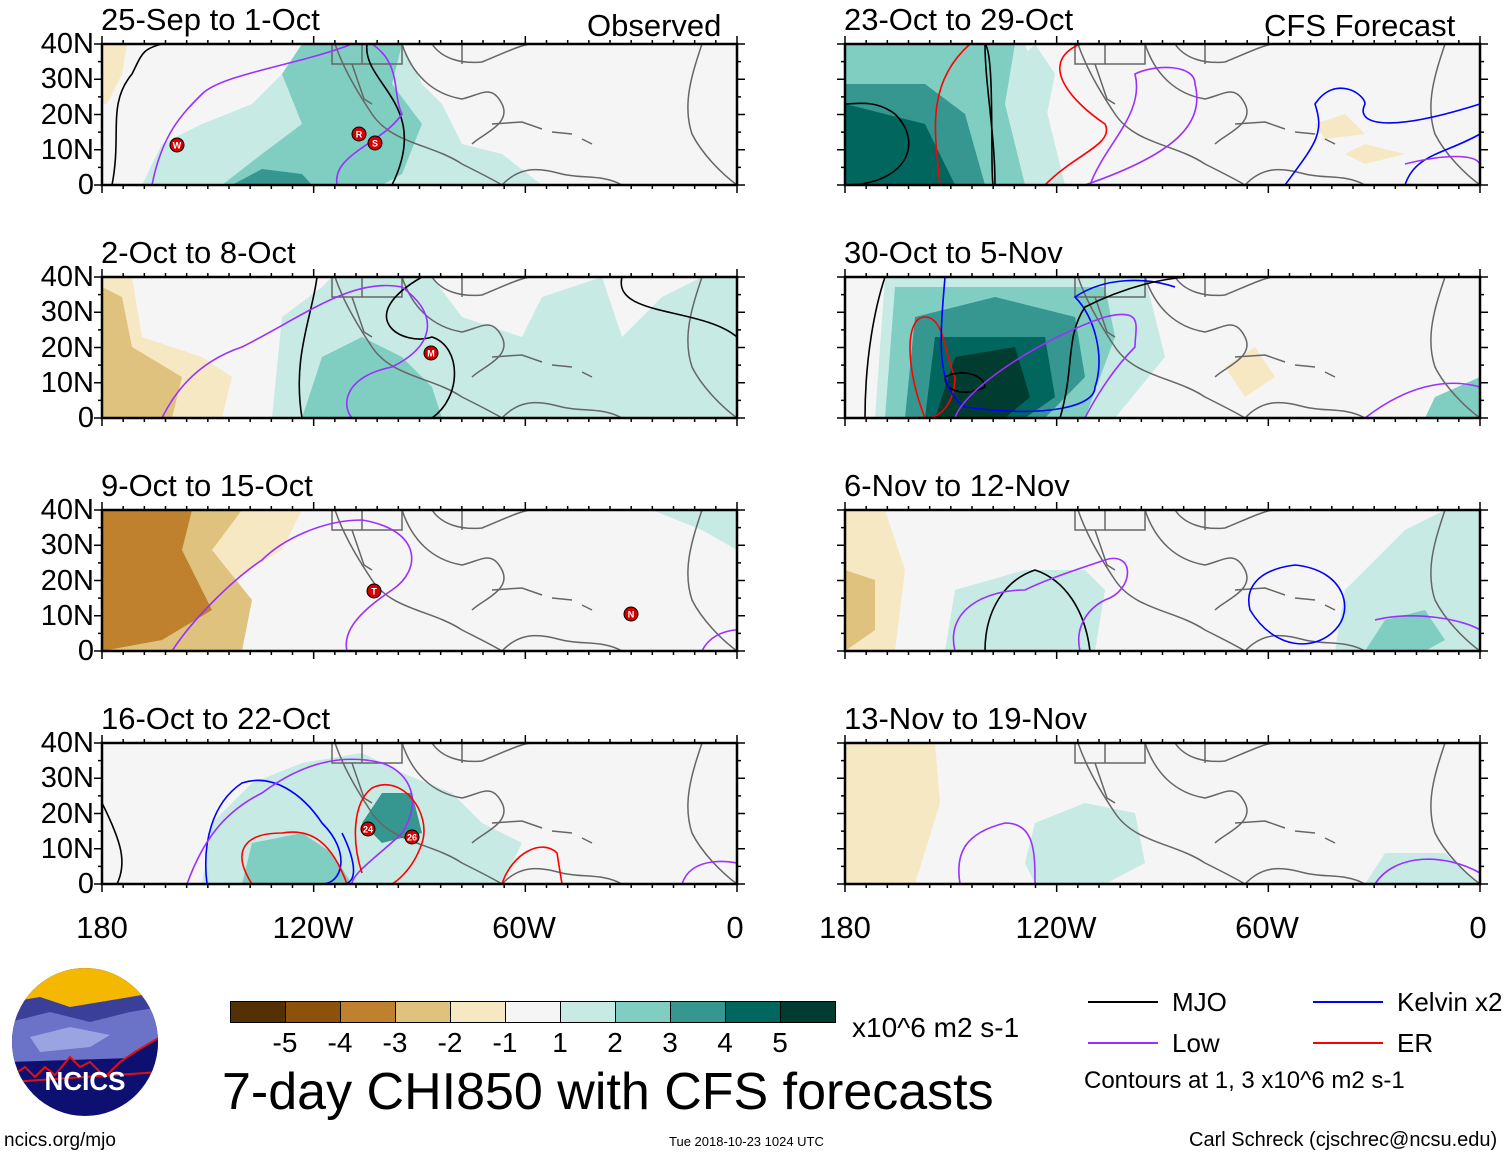 The width and height of the screenshot is (1510, 1157). I want to click on storm-label: M, so click(431, 354).